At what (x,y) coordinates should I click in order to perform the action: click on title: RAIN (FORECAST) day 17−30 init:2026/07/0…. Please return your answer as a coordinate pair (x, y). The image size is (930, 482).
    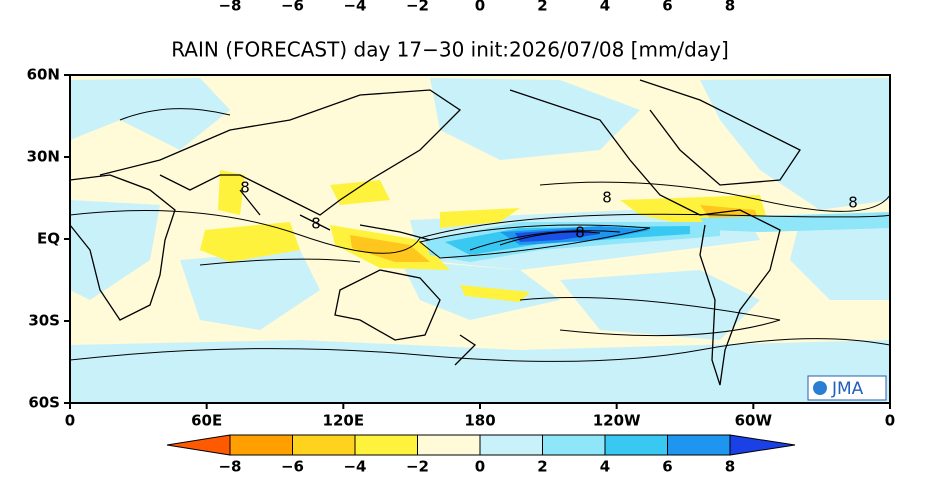
    Looking at the image, I should click on (450, 50).